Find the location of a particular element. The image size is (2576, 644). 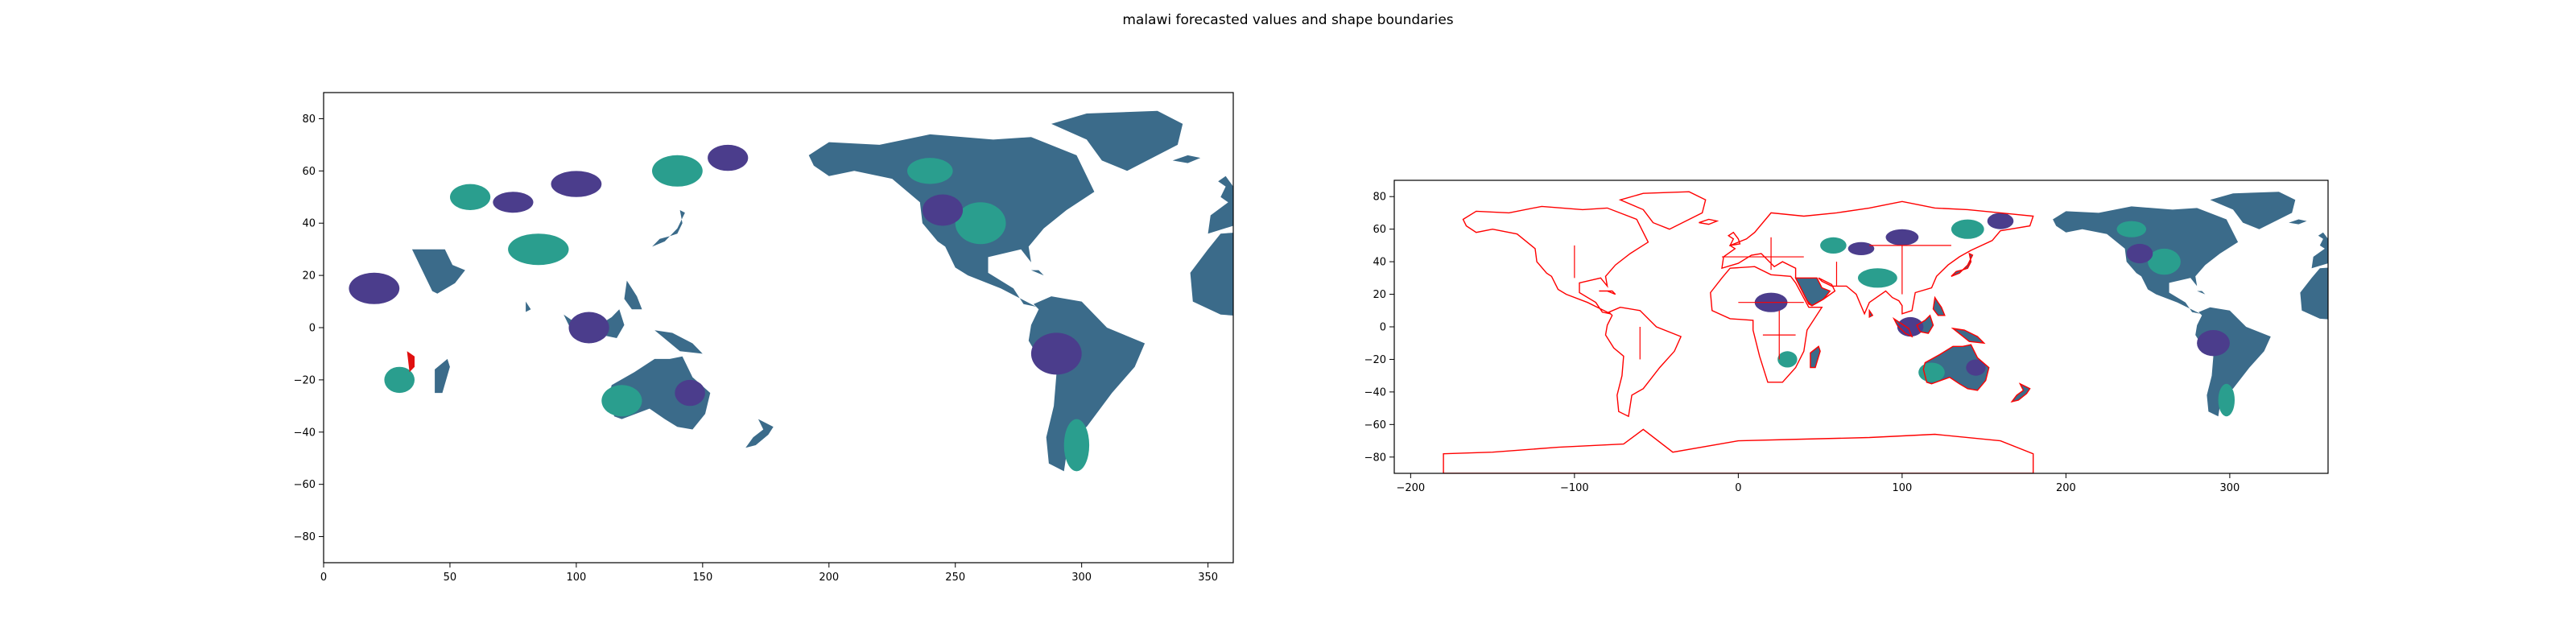

malawi-highlight is located at coordinates (411, 362).